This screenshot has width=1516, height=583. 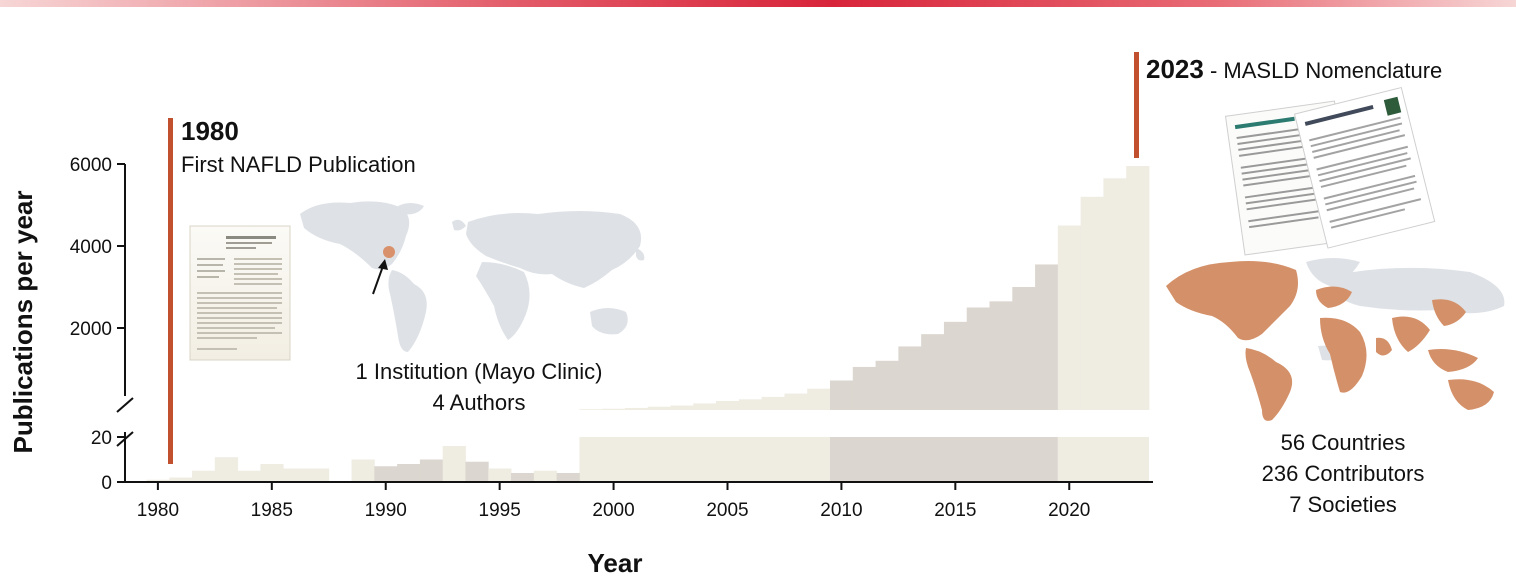 I want to click on world-map-mayo-icon, so click(x=472, y=276).